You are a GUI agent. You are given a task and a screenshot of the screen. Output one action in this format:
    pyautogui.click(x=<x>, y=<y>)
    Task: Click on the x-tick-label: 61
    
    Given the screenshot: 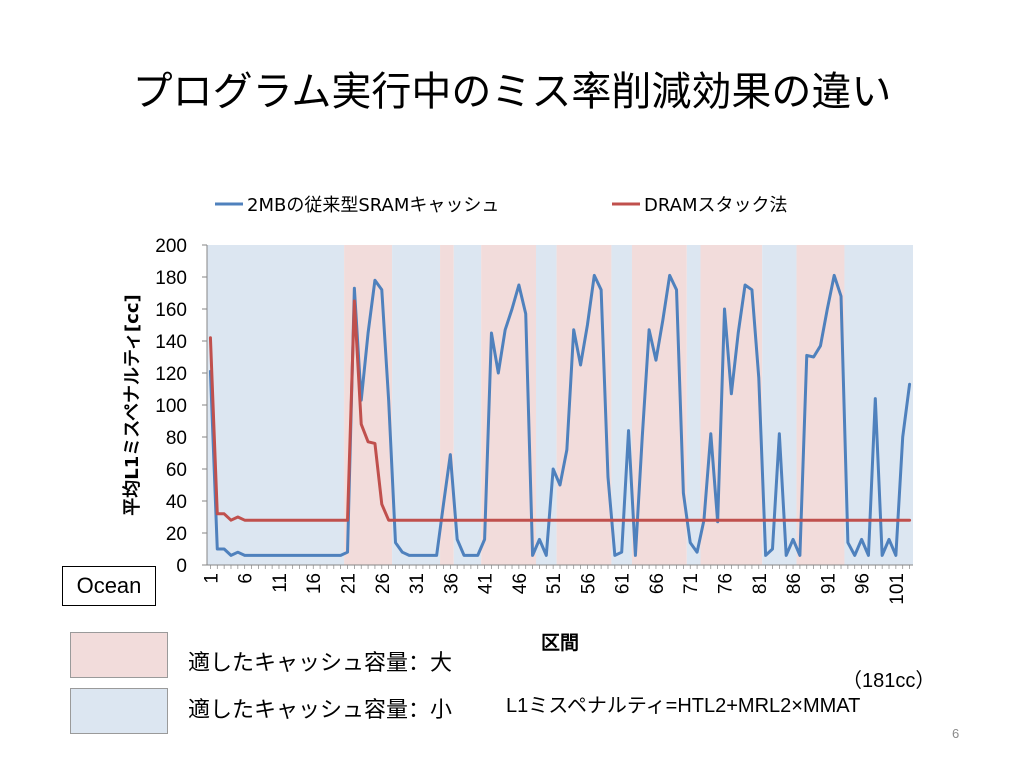 What is the action you would take?
    pyautogui.click(x=623, y=583)
    